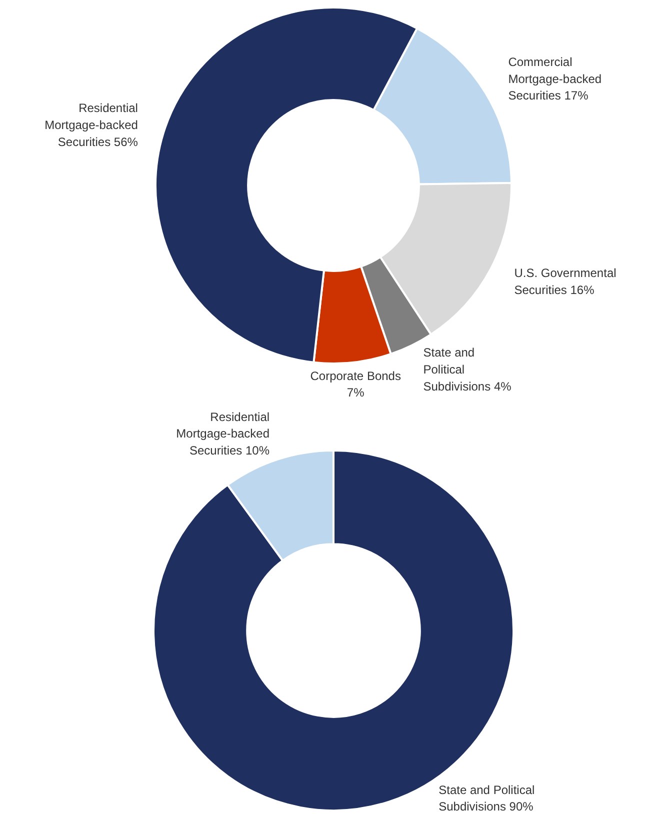 The image size is (667, 814). What do you see at coordinates (565, 281) in the screenshot?
I see `slice-label: U.S. Governmental Securities 16%` at bounding box center [565, 281].